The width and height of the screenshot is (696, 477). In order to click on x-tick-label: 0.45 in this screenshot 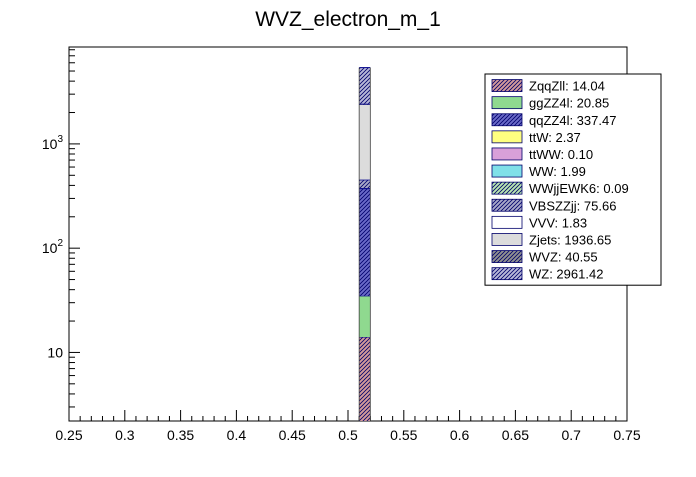, I will do `click(292, 435)`.